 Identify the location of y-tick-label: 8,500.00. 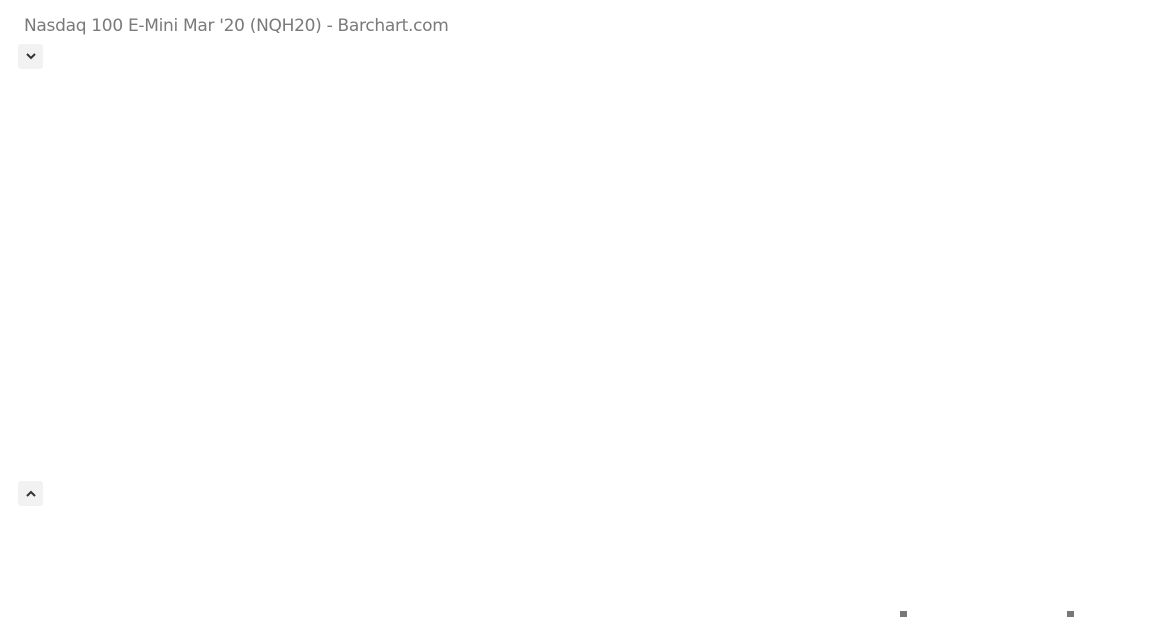
(1121, 240).